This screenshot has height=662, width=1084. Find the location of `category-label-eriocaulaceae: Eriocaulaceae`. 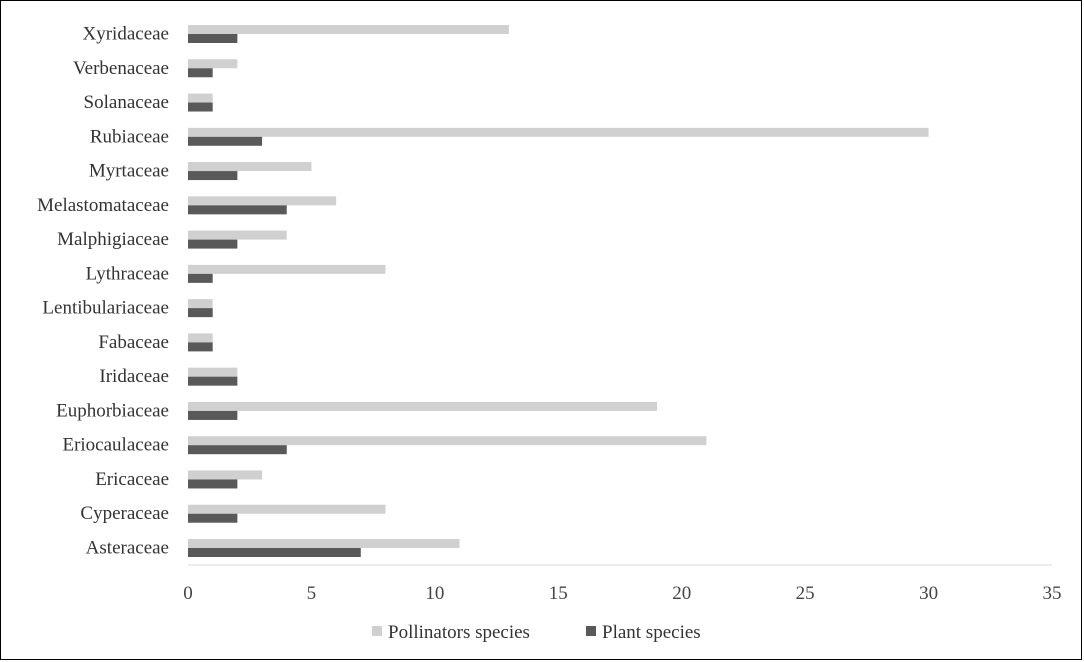

category-label-eriocaulaceae: Eriocaulaceae is located at coordinates (115, 445).